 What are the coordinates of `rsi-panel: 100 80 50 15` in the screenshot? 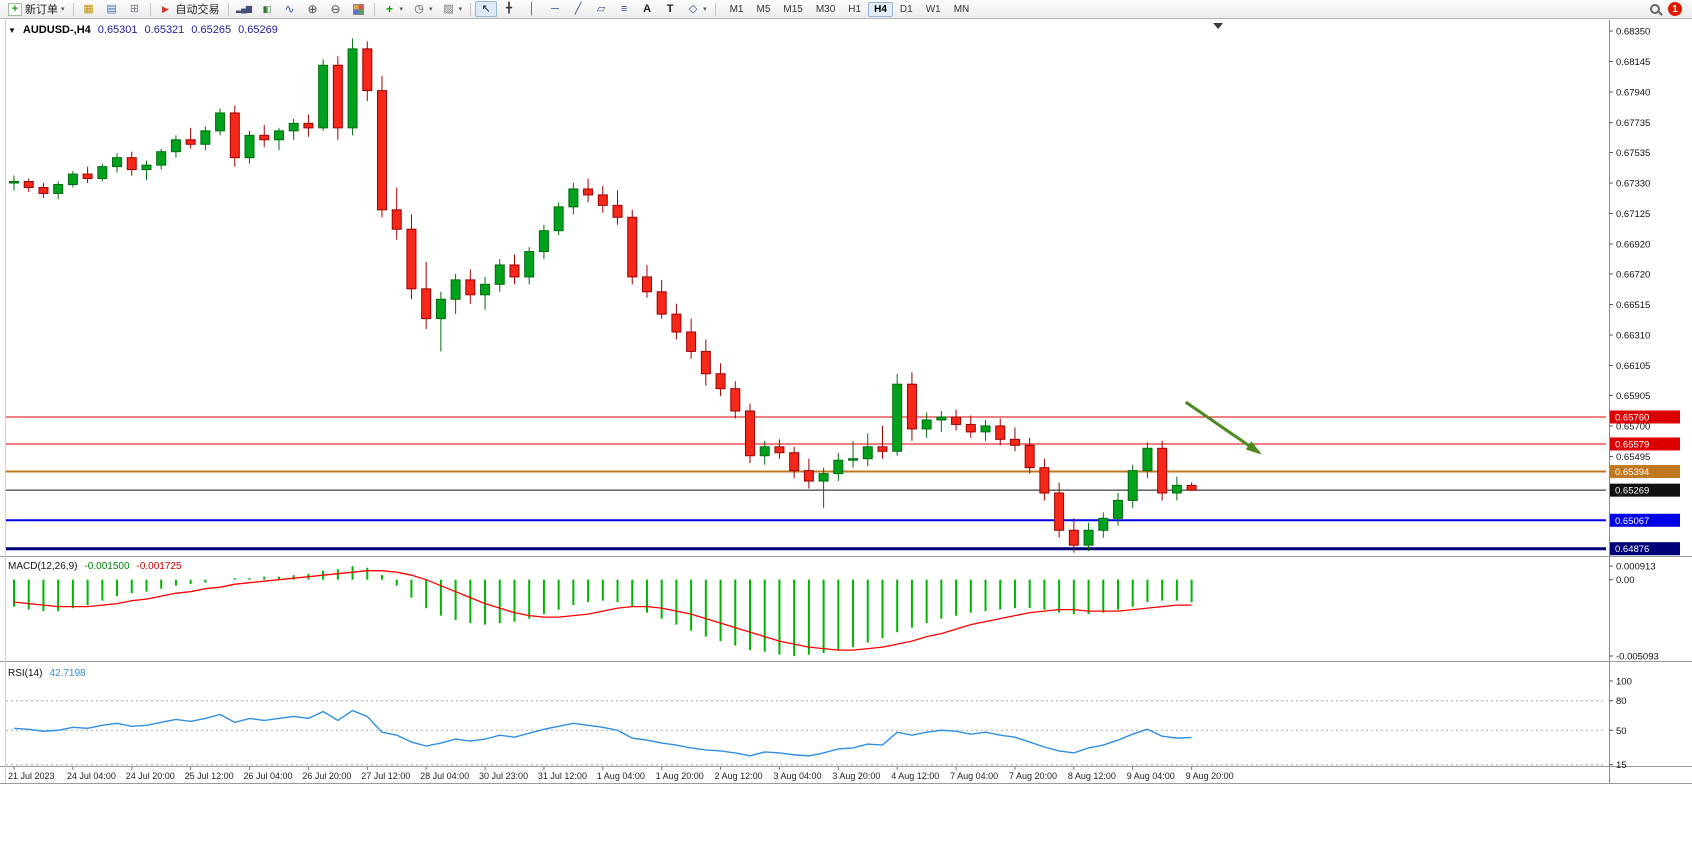 It's located at (819, 724).